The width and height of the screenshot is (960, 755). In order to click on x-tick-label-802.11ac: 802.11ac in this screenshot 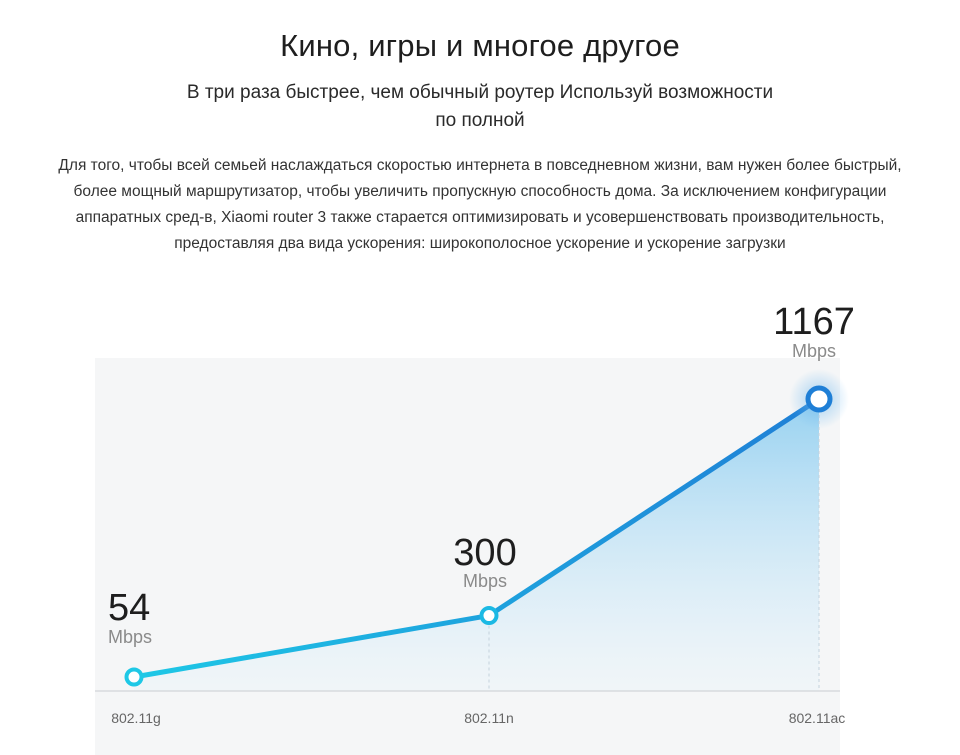, I will do `click(817, 718)`.